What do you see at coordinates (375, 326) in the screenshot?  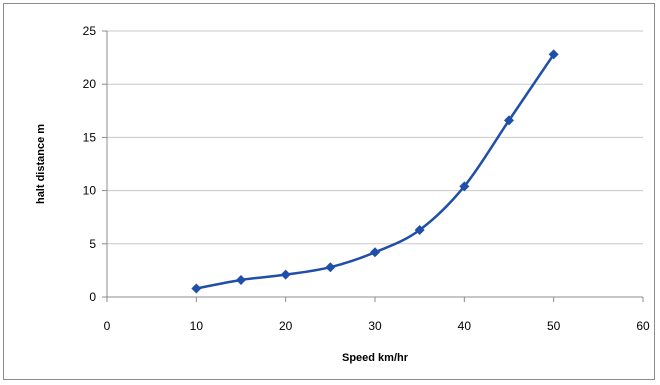 I see `x-tick-label: 30` at bounding box center [375, 326].